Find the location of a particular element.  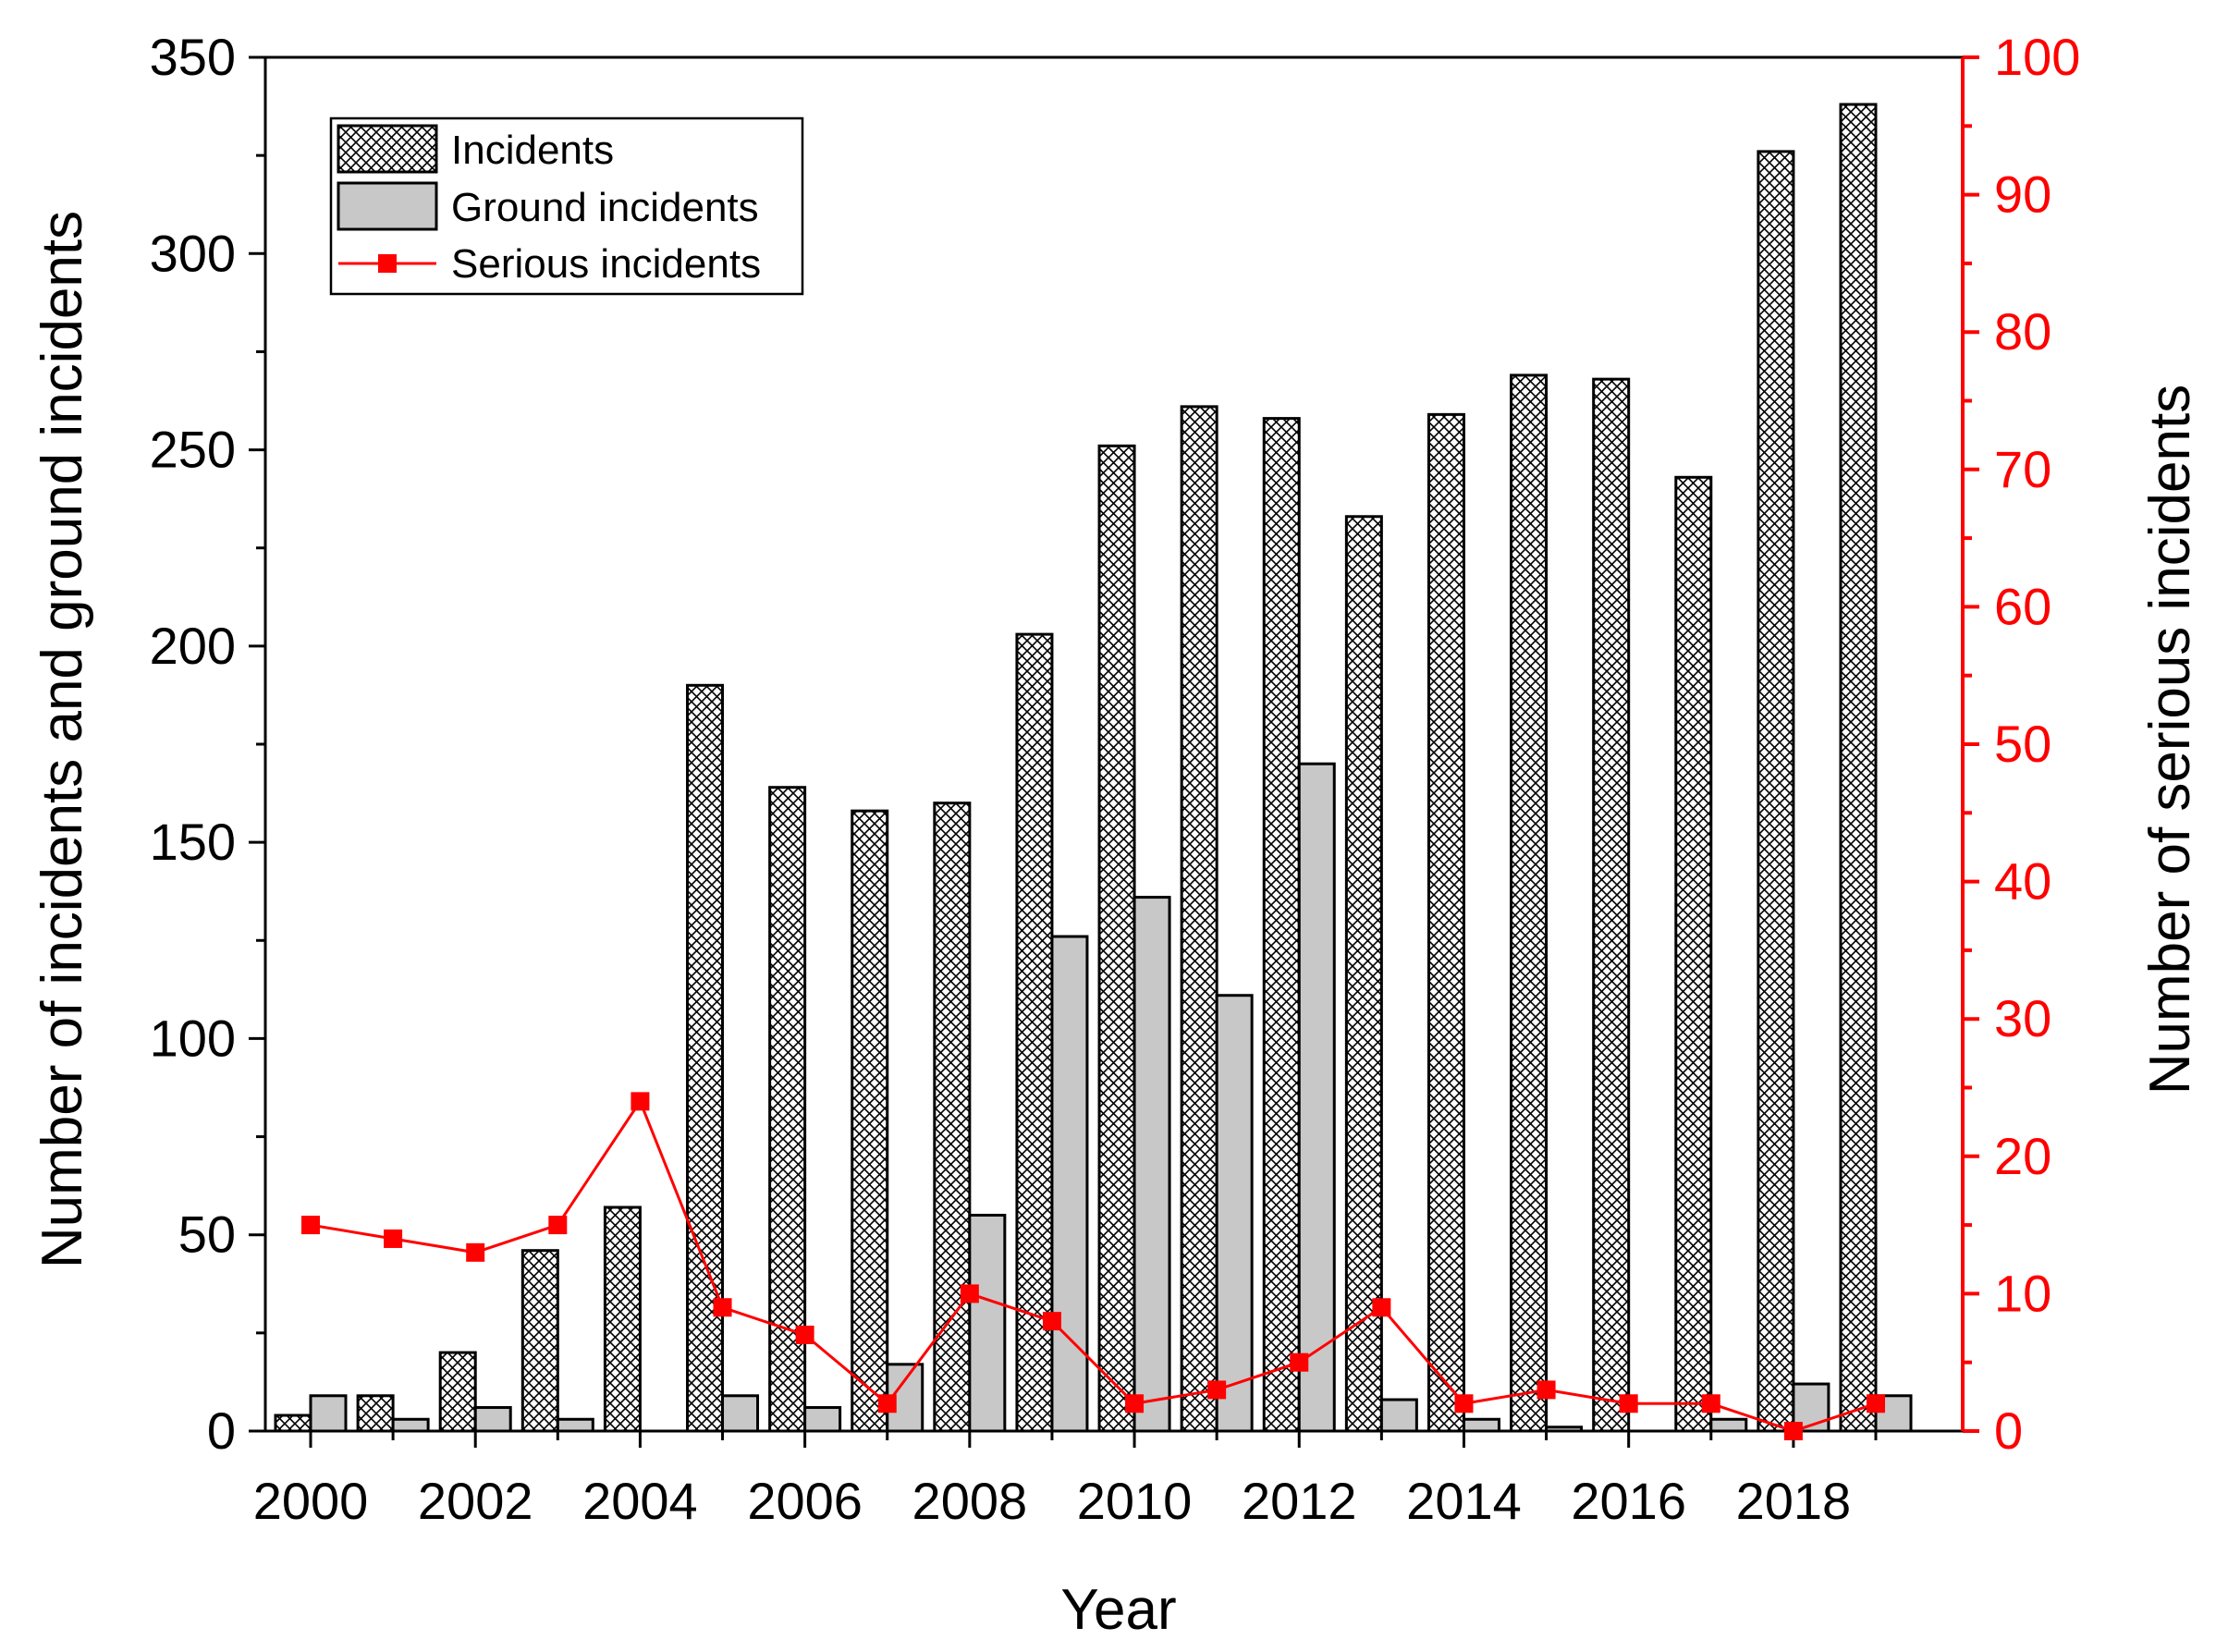

y2-tick-label-0: 0 is located at coordinates (2009, 1430).